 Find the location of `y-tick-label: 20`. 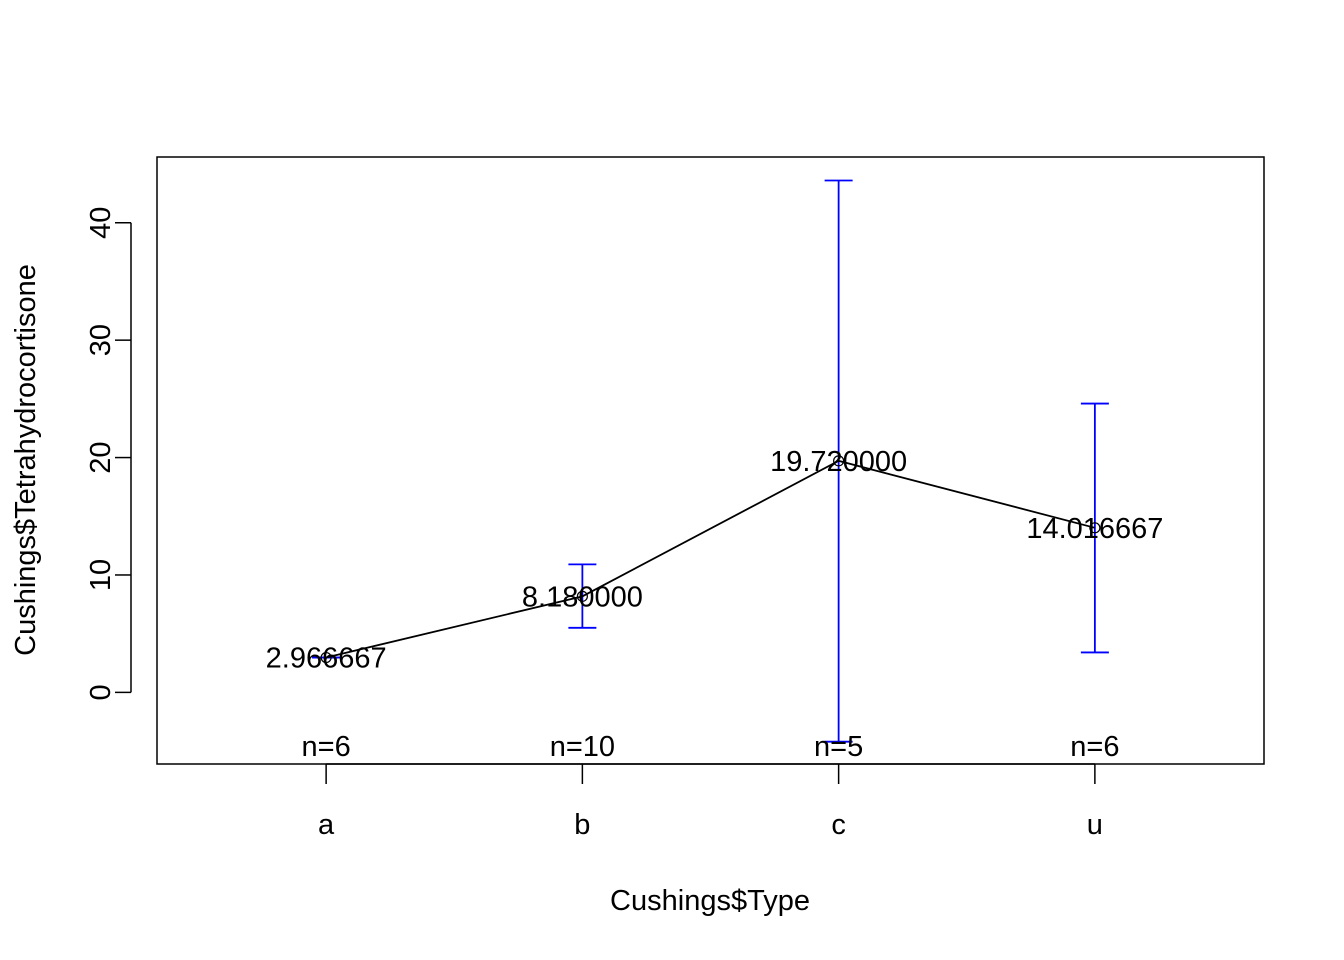

y-tick-label: 20 is located at coordinates (101, 457).